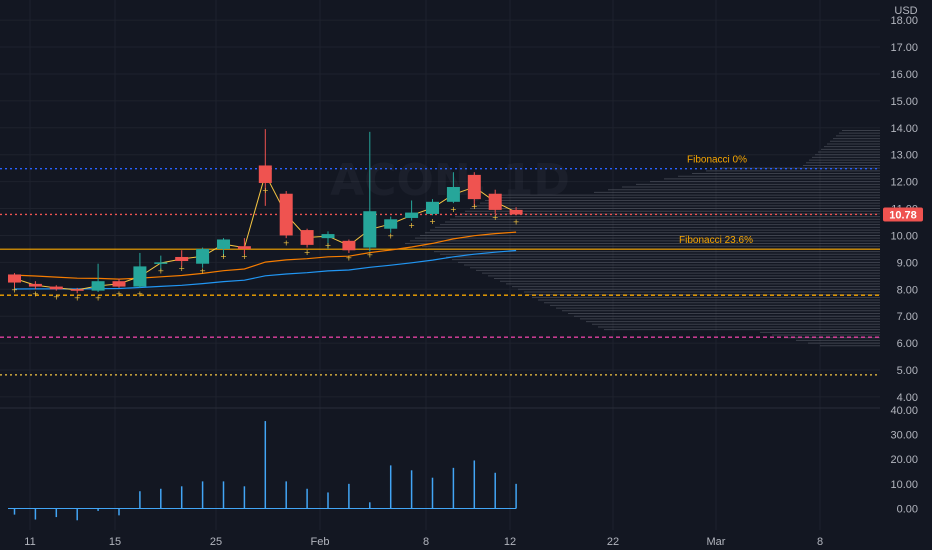 Image resolution: width=932 pixels, height=550 pixels. I want to click on last-price-badge: 10.78, so click(903, 214).